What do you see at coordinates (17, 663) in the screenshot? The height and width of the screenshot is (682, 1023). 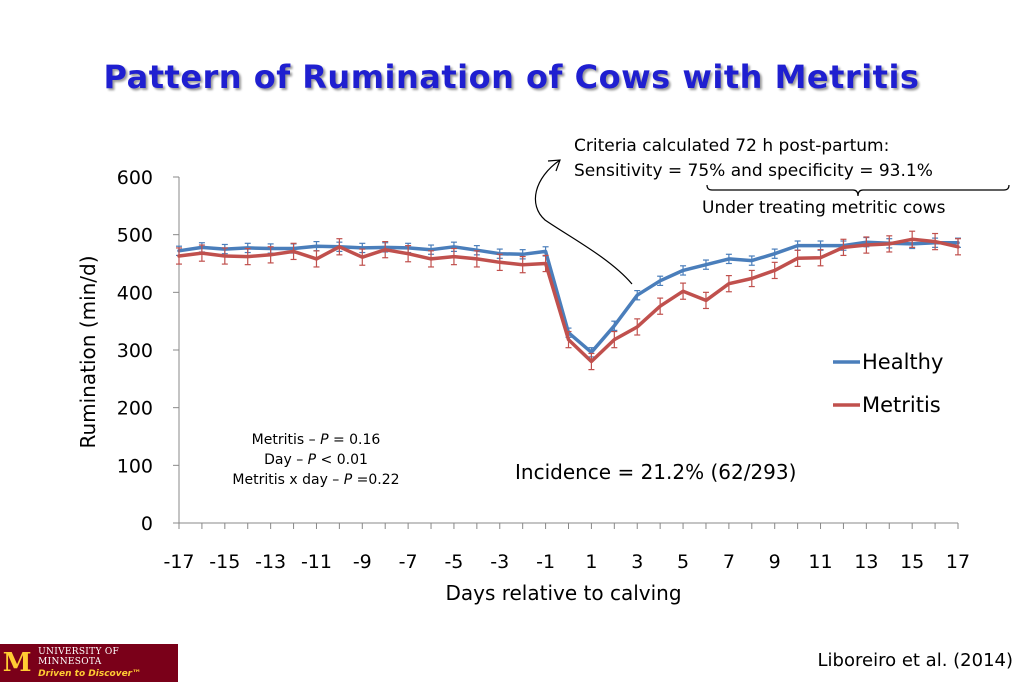 I see `logo-m-icon: M` at bounding box center [17, 663].